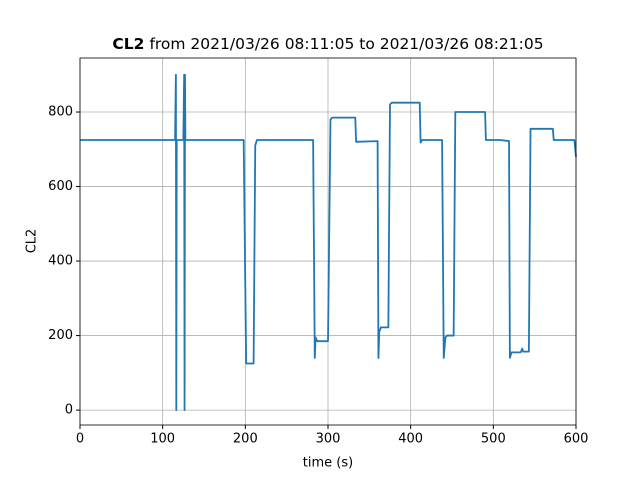  I want to click on y-tick-label: 600, so click(60, 186).